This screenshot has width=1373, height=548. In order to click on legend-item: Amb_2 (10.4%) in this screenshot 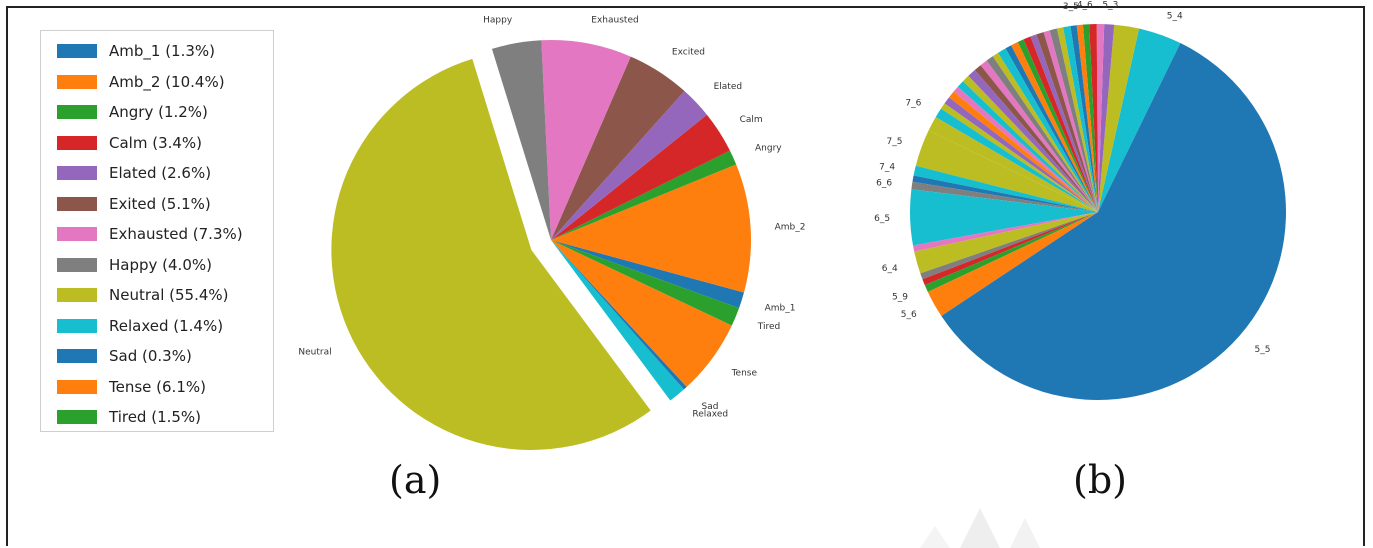, I will do `click(141, 82)`.